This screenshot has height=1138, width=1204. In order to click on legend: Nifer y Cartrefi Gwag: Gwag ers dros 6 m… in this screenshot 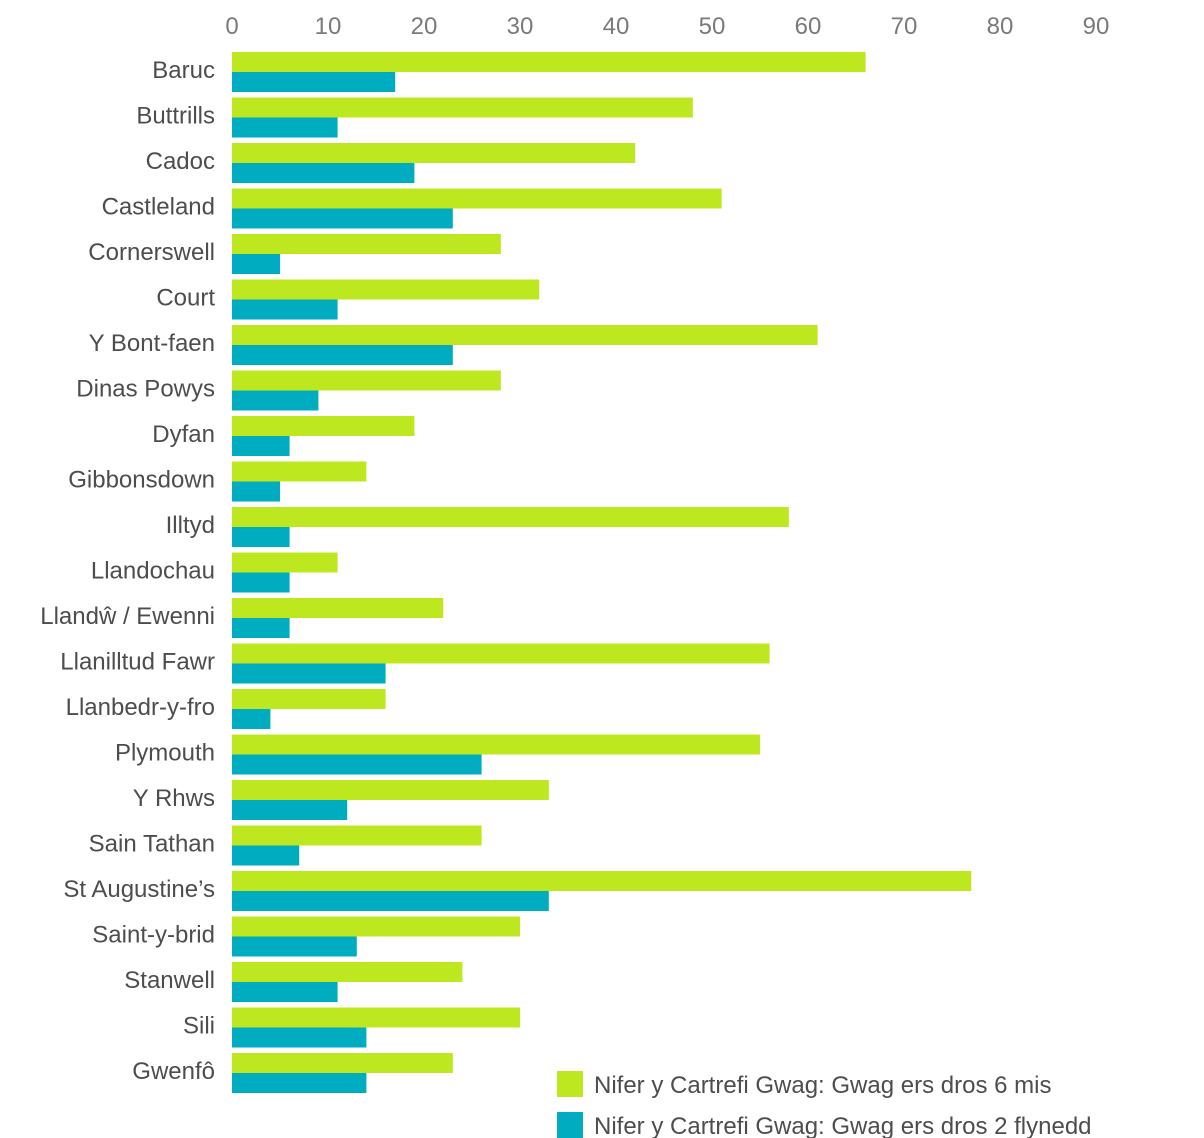, I will do `click(824, 1104)`.